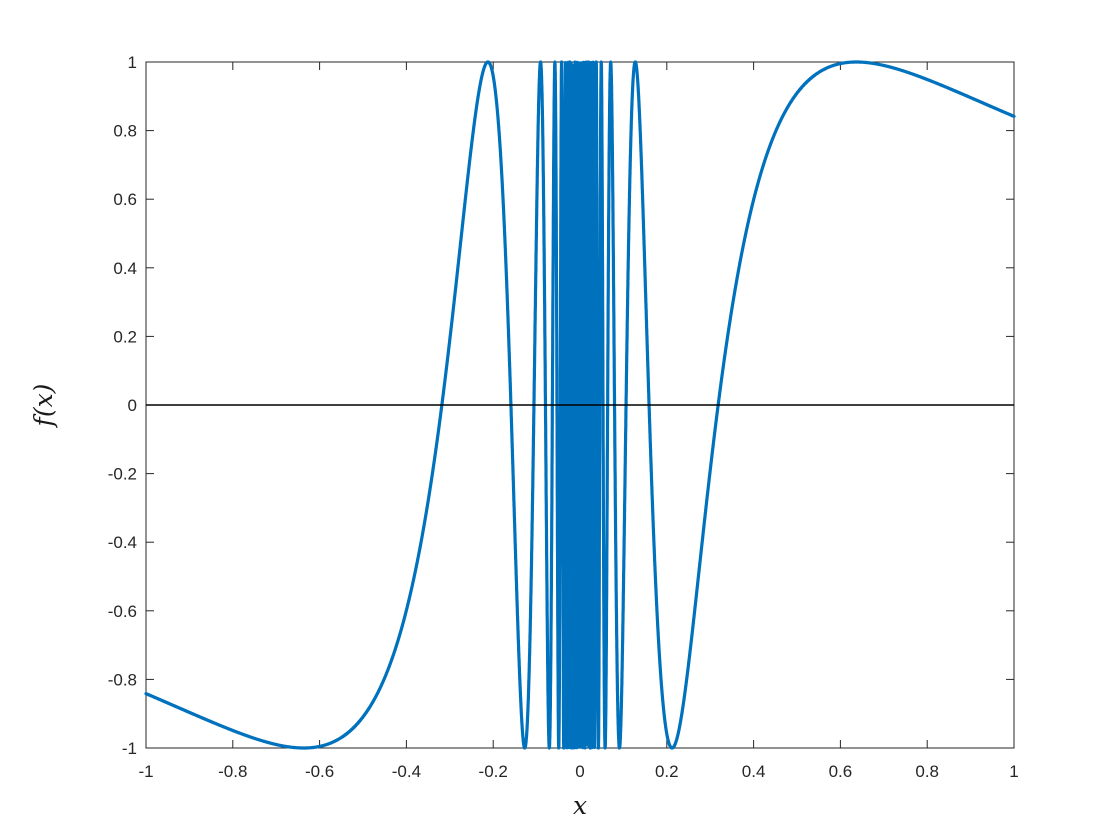  What do you see at coordinates (927, 771) in the screenshot?
I see `x-tick-label: 0.8` at bounding box center [927, 771].